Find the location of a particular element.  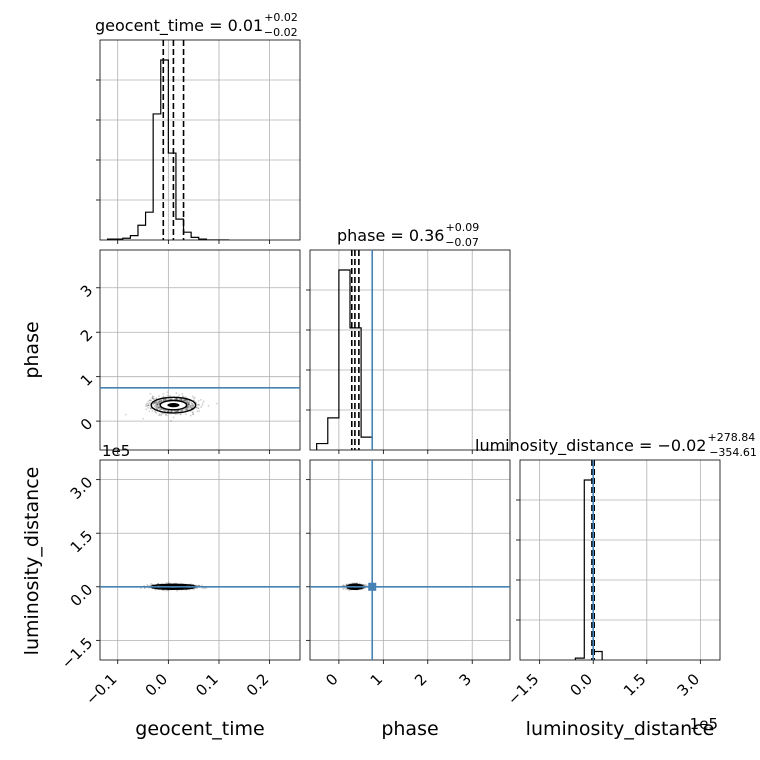

panel-geocent_time-hist is located at coordinates (198, 141).